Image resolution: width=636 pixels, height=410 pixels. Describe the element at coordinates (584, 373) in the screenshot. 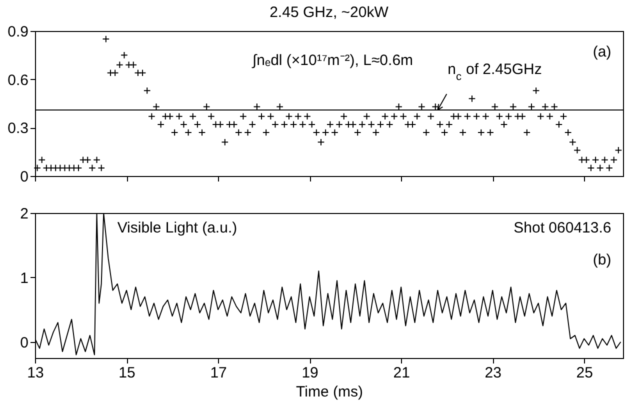

I see `x-tick-label: 25` at that location.